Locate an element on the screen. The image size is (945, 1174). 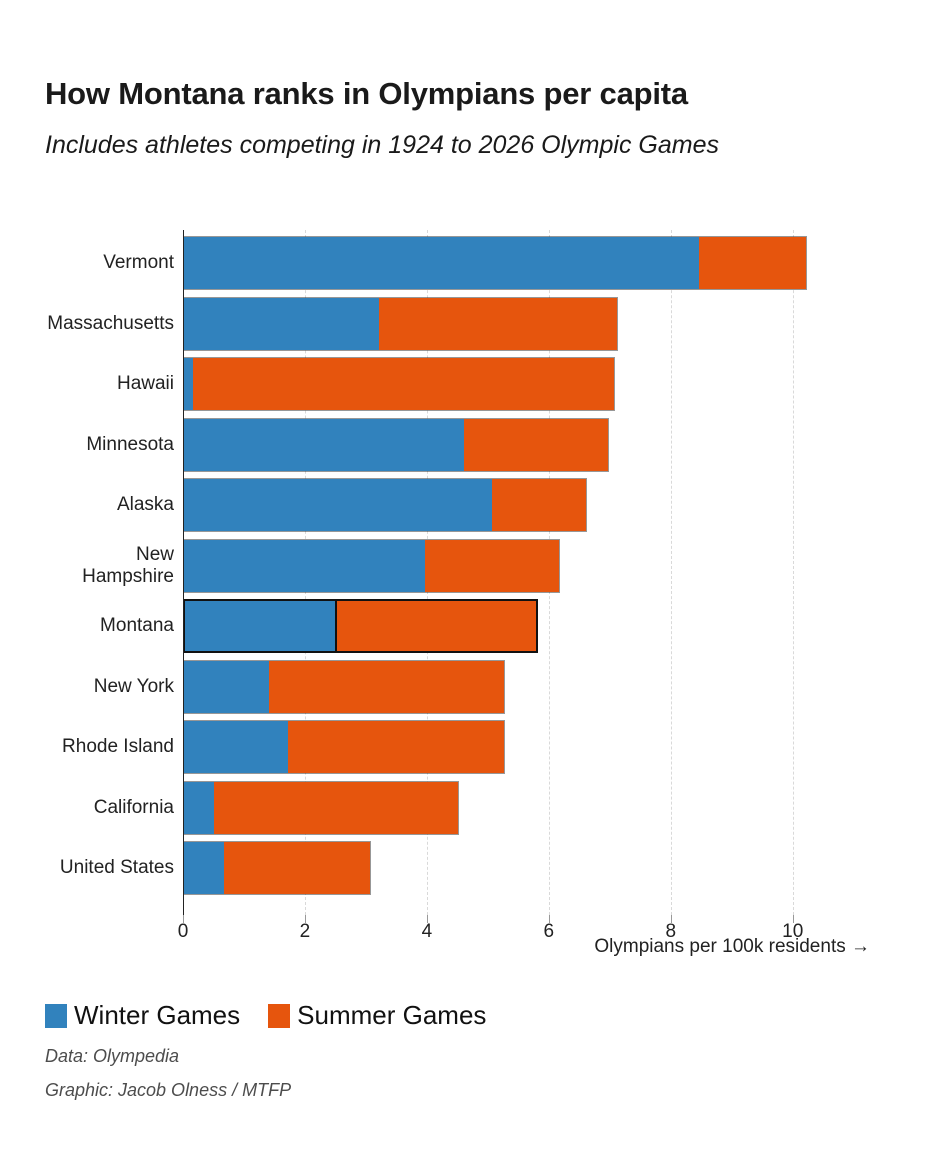
legend-item-winter: Winter Games is located at coordinates (142, 1015).